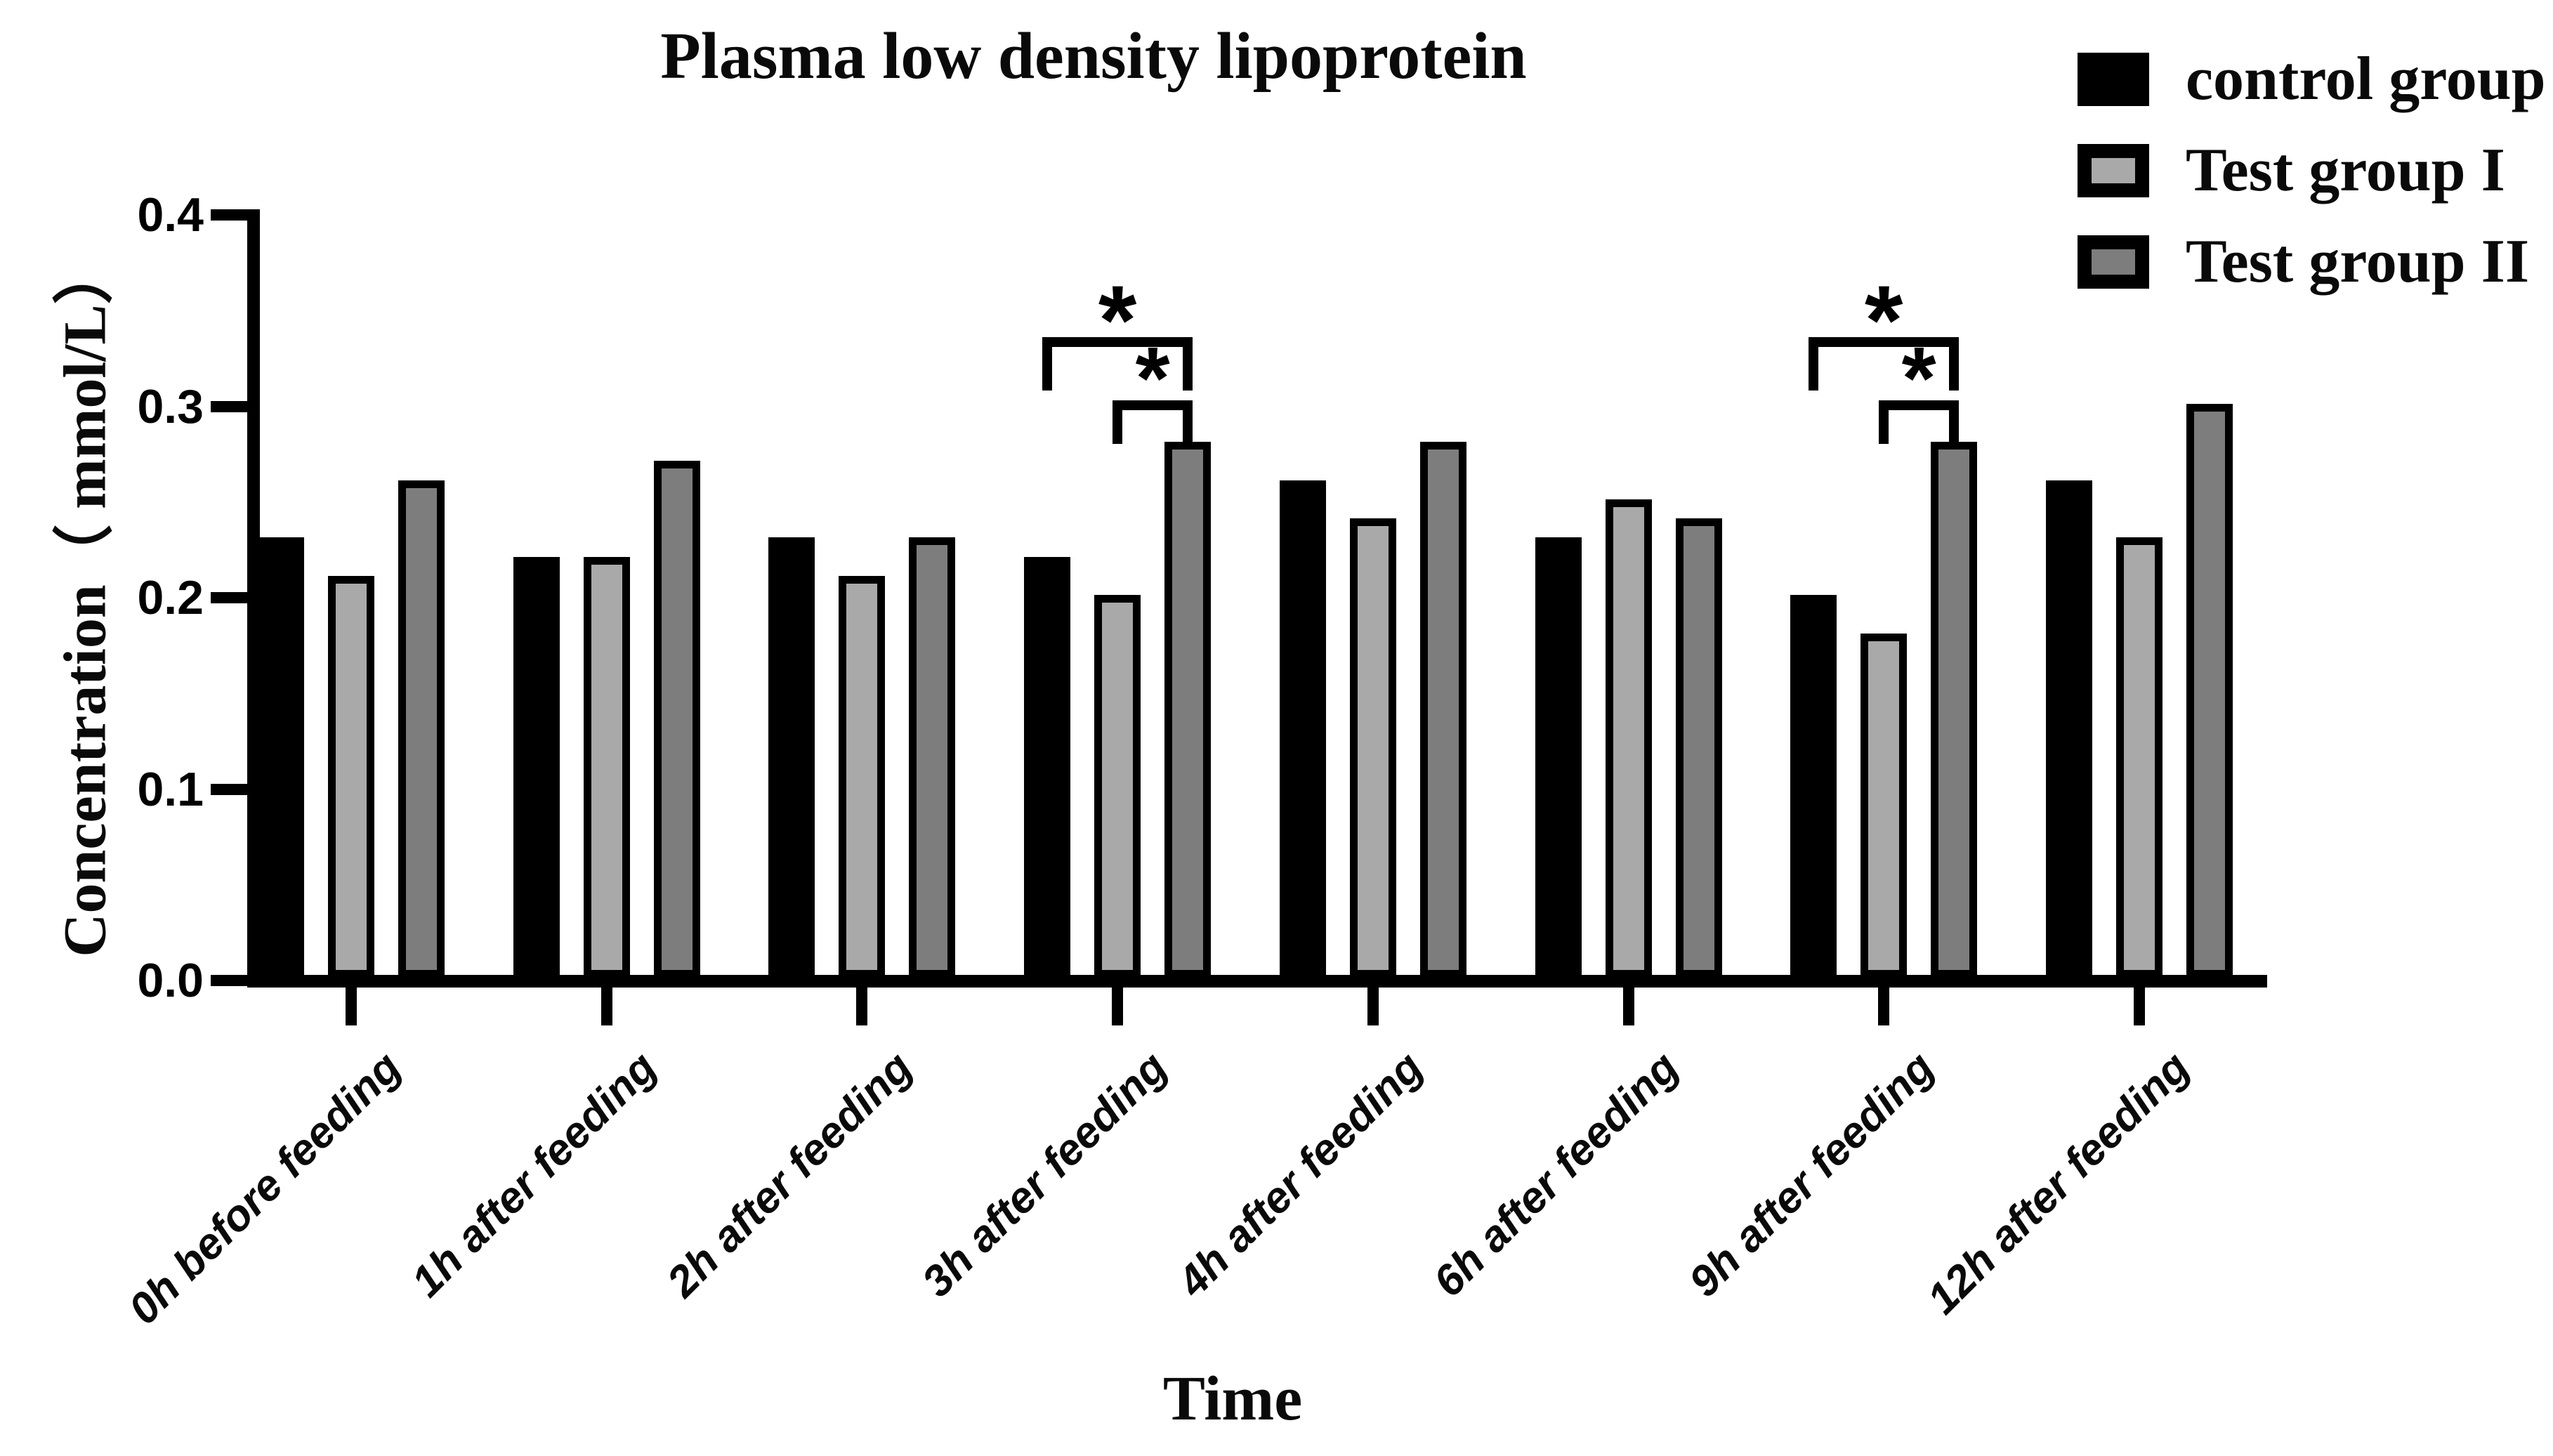 The height and width of the screenshot is (1456, 2553). I want to click on x-tick-label: 6h after feeding, so click(1556, 1174).